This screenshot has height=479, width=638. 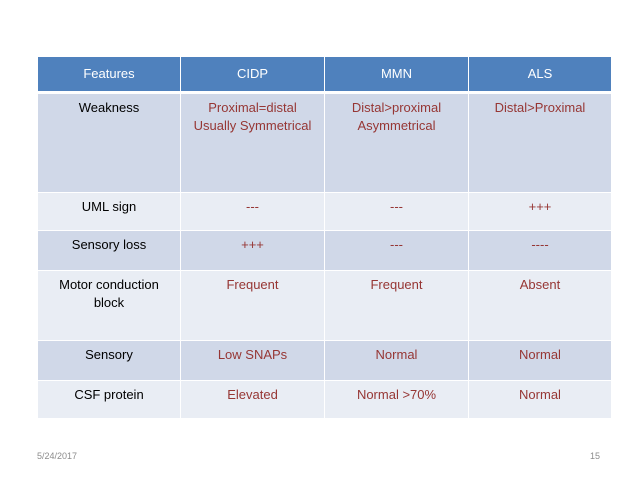 I want to click on cidp-cell: Proximal=distal Usually Symmetrical, so click(x=252, y=142).